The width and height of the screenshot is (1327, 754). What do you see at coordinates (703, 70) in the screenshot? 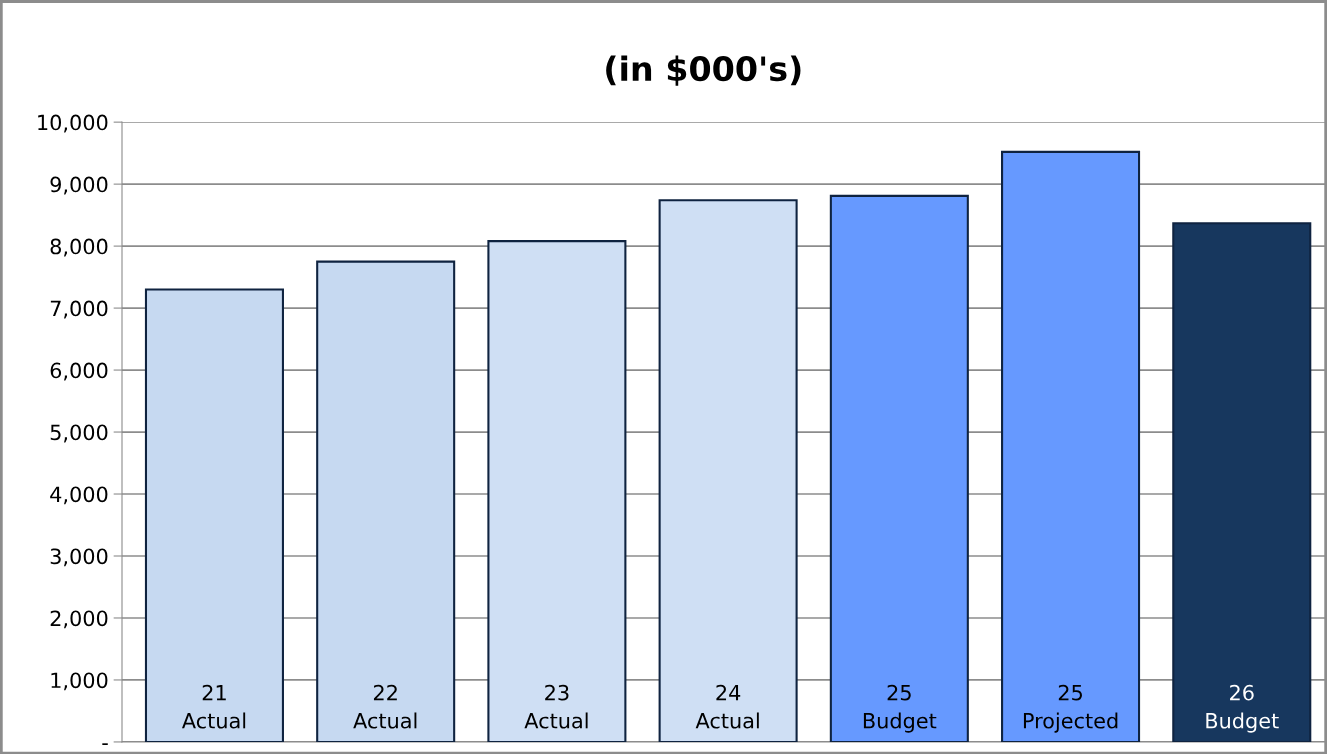
I see `chart-title: (in $000's)` at bounding box center [703, 70].